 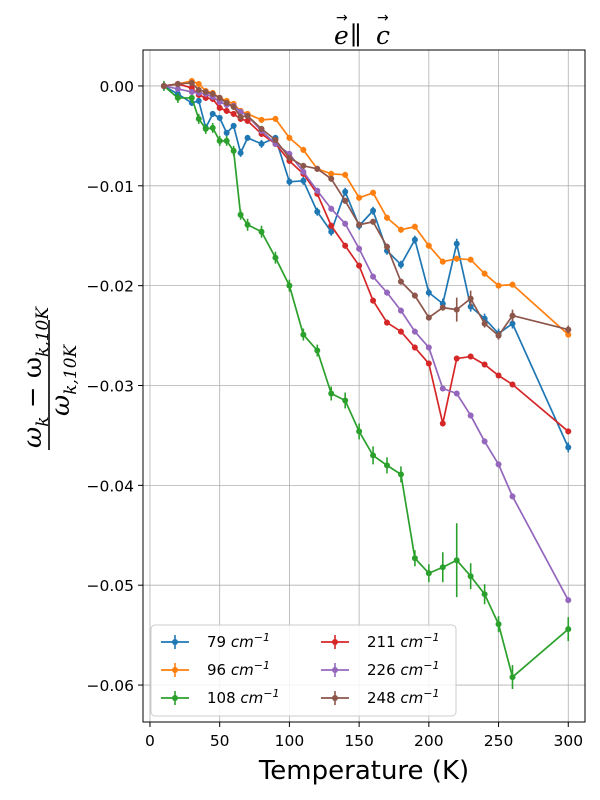 I want to click on title-vec-left: e, so click(x=341, y=35).